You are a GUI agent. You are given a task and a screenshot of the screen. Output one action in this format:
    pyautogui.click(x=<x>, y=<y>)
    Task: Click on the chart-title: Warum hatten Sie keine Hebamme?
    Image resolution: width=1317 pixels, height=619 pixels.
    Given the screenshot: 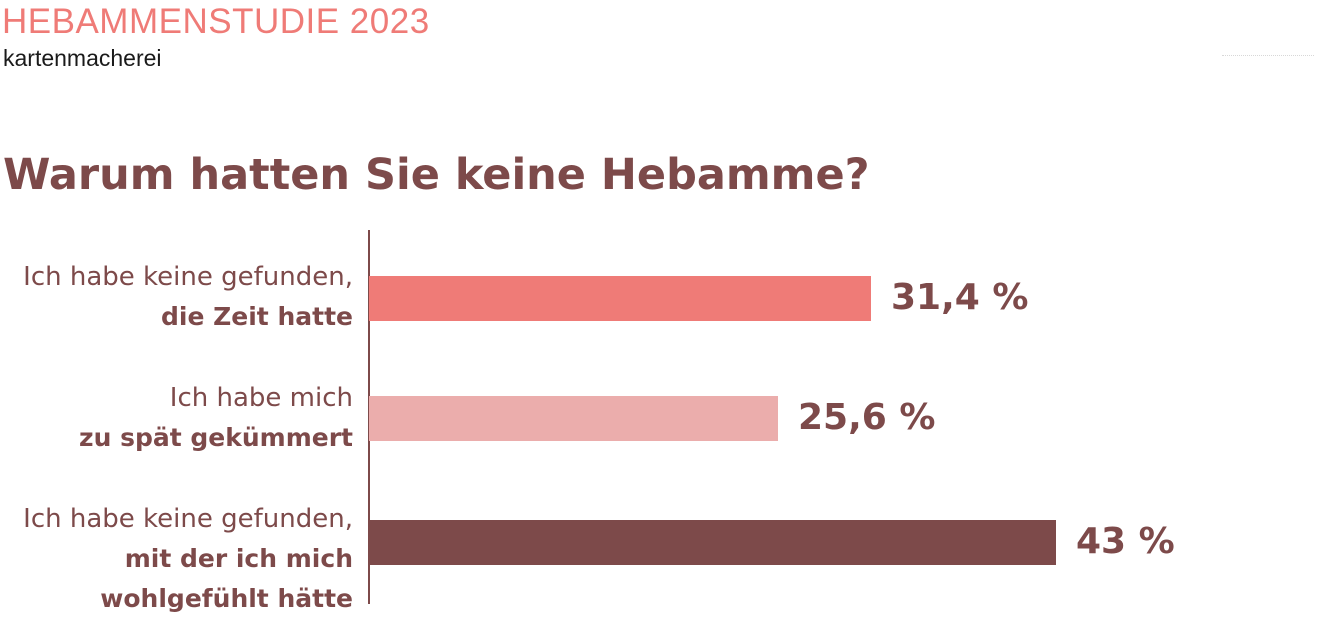 What is the action you would take?
    pyautogui.click(x=436, y=175)
    